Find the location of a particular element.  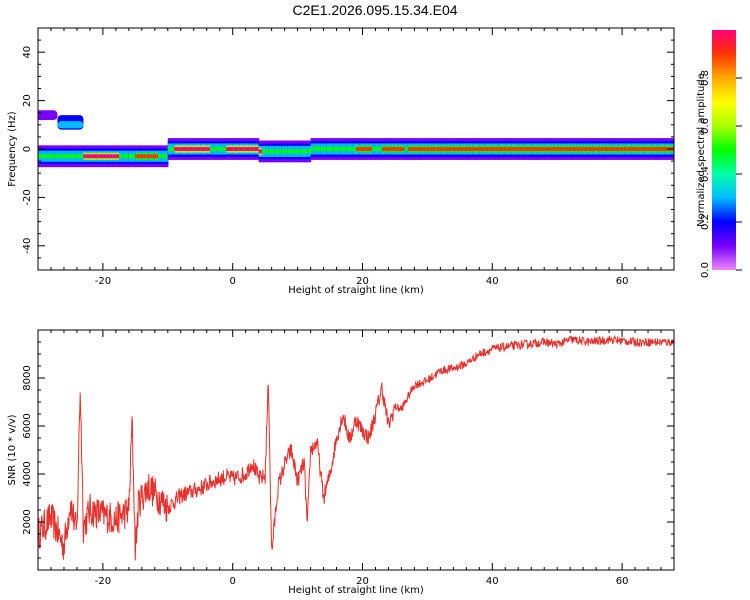

x-tick-label: 20 is located at coordinates (362, 581).